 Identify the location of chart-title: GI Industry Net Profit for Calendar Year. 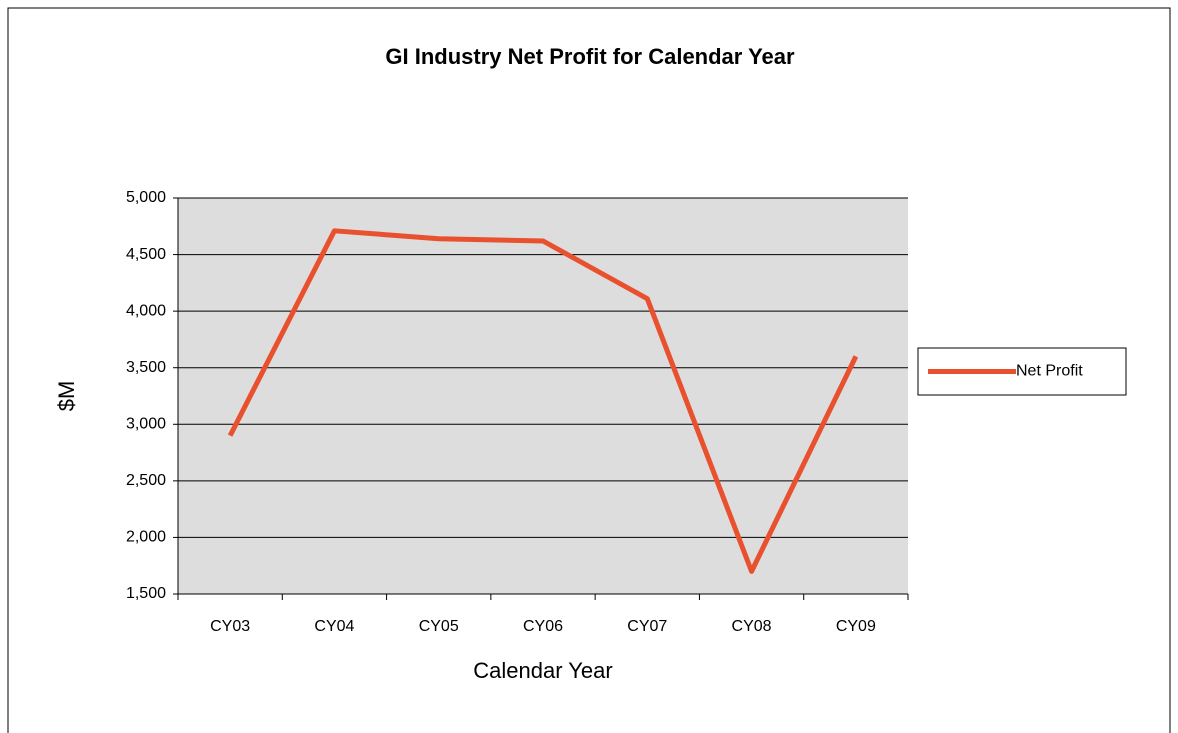
(590, 56).